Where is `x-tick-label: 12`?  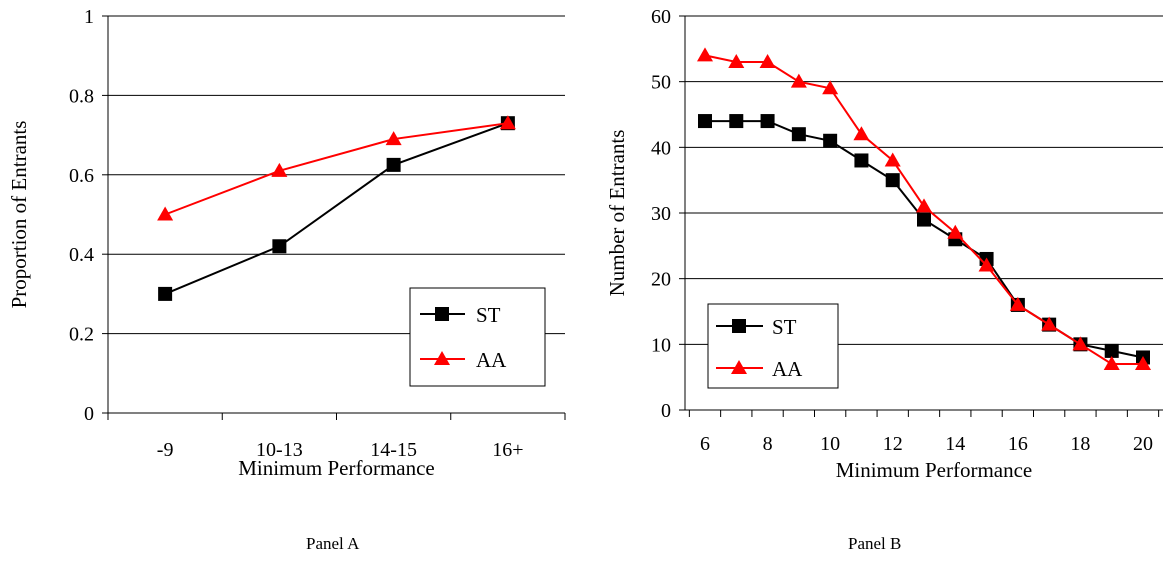
x-tick-label: 12 is located at coordinates (893, 444).